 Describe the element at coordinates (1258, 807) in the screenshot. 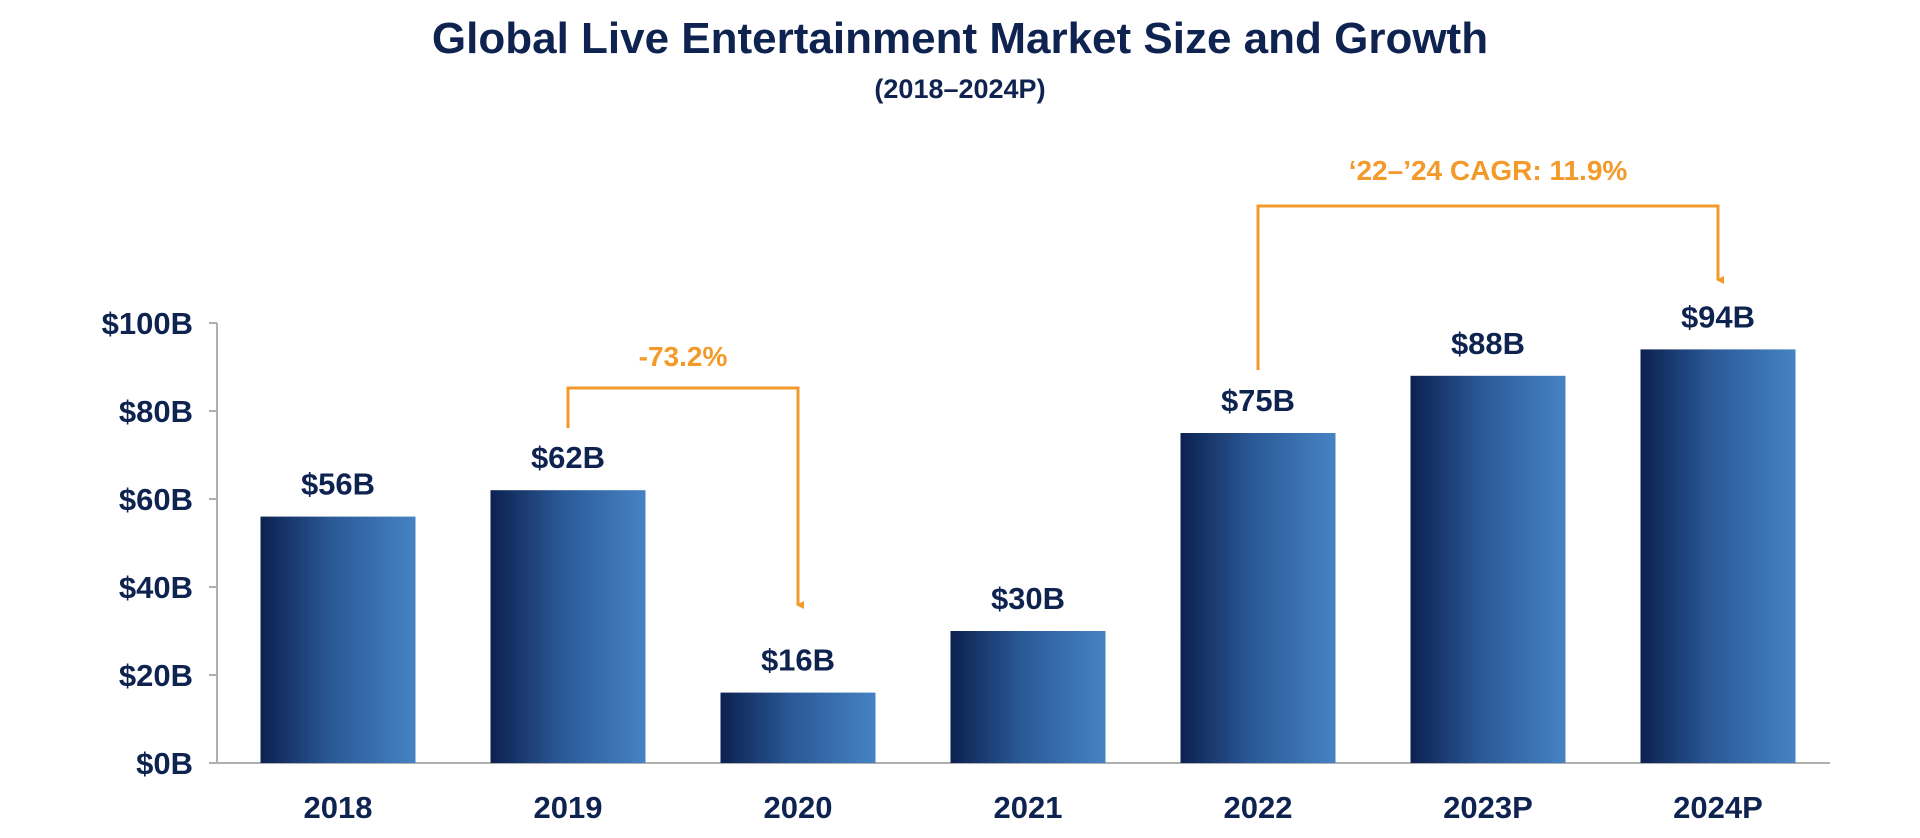

I see `x-tick-label: 2022` at that location.